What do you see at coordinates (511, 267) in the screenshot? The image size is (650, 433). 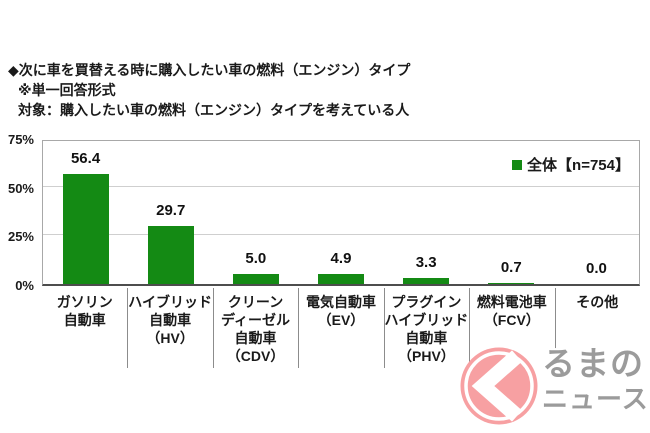 I see `bar-value-label: 0.7` at bounding box center [511, 267].